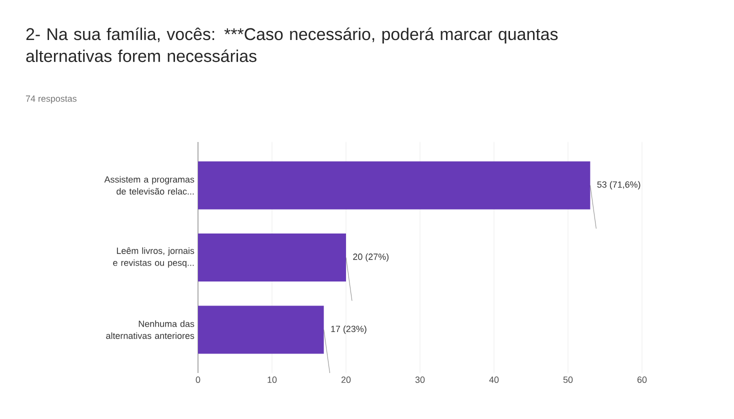 This screenshot has width=734, height=419. I want to click on text: 74 respostas, so click(51, 100).